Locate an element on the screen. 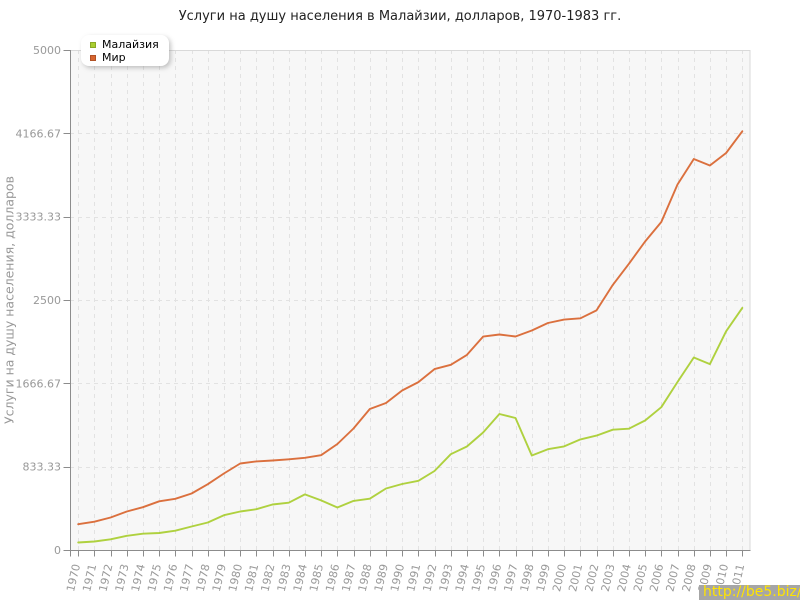 The width and height of the screenshot is (800, 600). y-tick-label: 833.33 is located at coordinates (42, 467).